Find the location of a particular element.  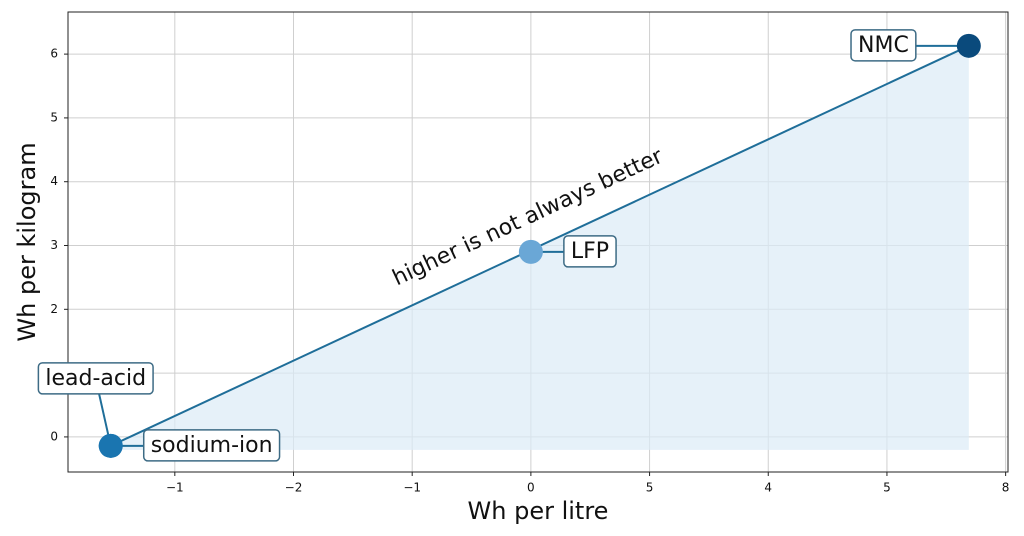

point-label: lead-acid is located at coordinates (95, 378).